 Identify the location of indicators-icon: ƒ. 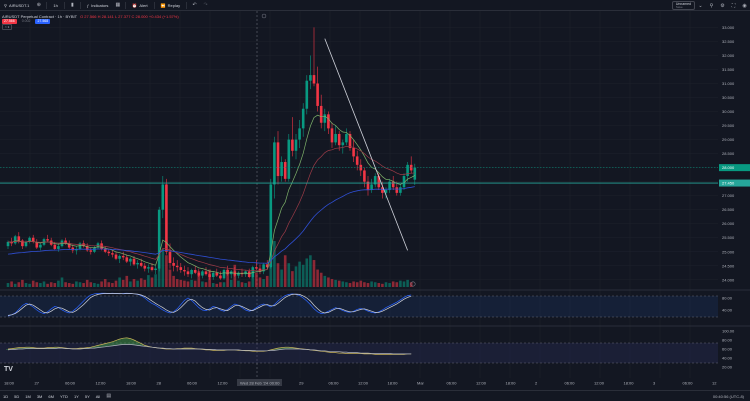
(88, 5).